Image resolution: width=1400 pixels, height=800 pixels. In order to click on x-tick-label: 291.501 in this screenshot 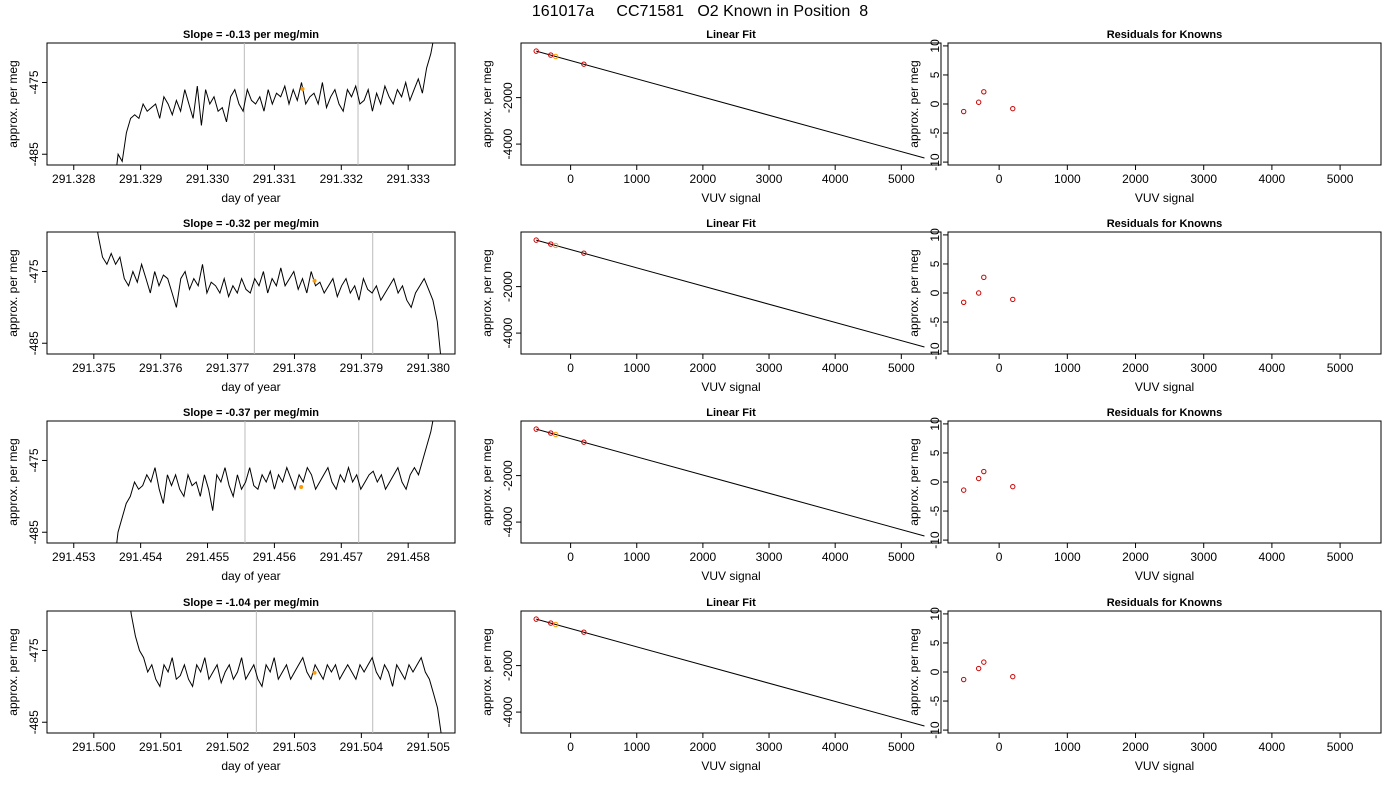, I will do `click(161, 747)`.